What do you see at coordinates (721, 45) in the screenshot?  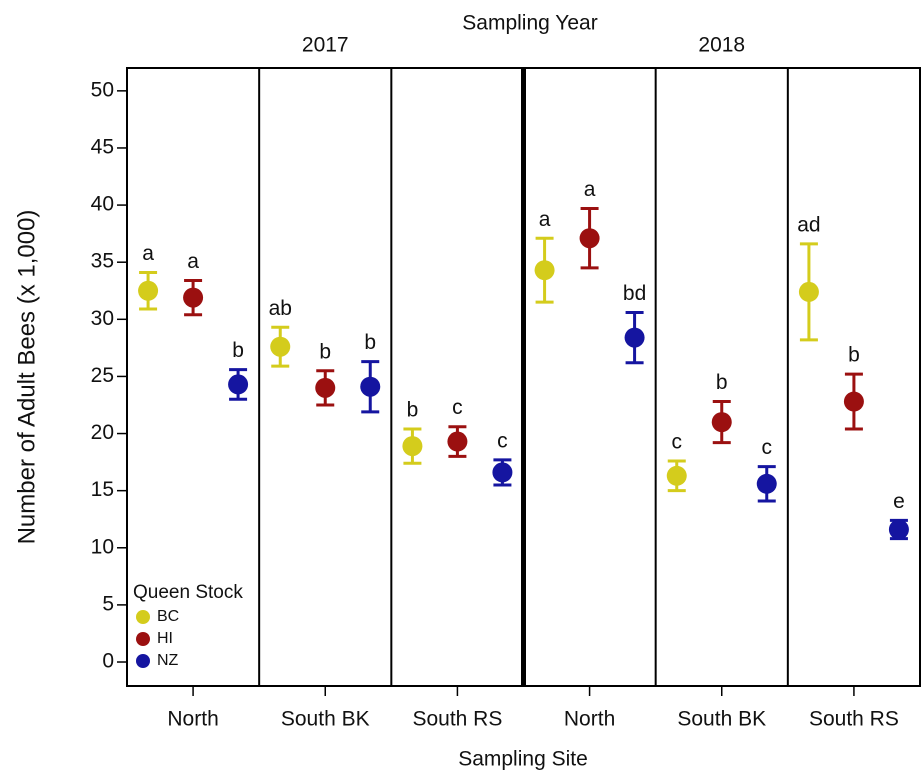 I see `group-label: 2018` at bounding box center [721, 45].